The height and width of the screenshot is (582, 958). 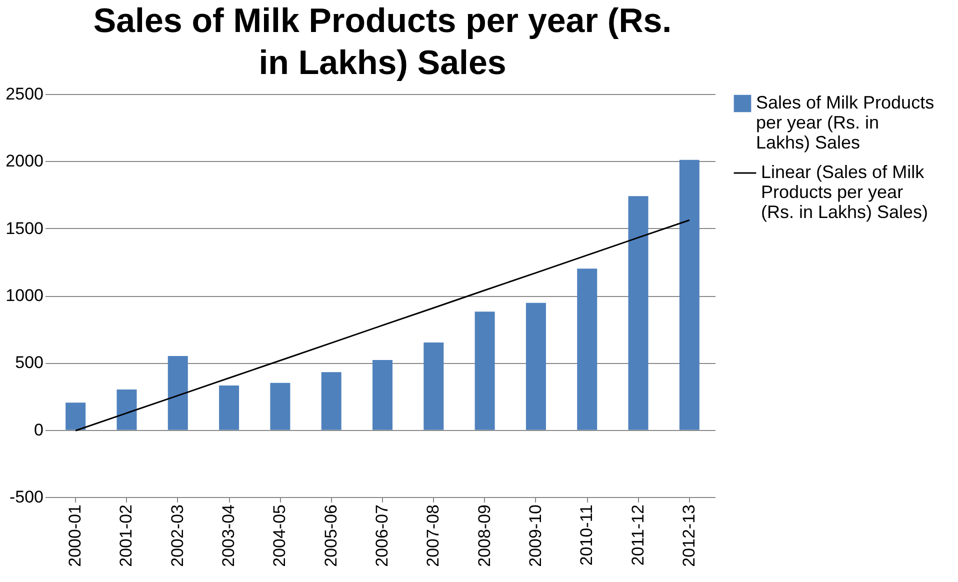 What do you see at coordinates (535, 535) in the screenshot?
I see `x-tick-label: 2009-10` at bounding box center [535, 535].